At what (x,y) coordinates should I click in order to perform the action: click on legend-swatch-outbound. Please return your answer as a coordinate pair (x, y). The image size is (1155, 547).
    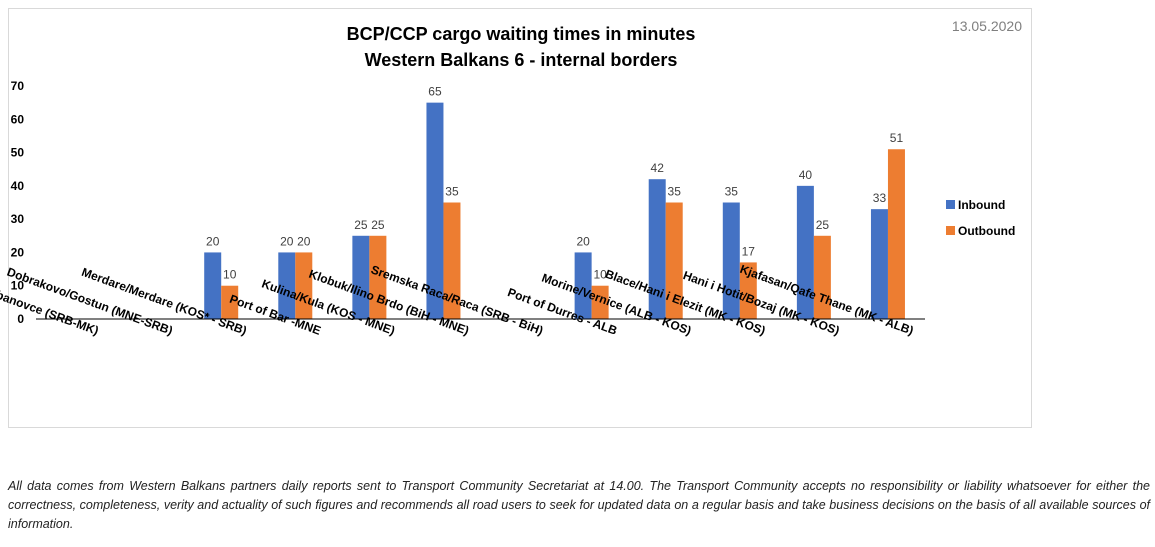
    Looking at the image, I should click on (950, 230).